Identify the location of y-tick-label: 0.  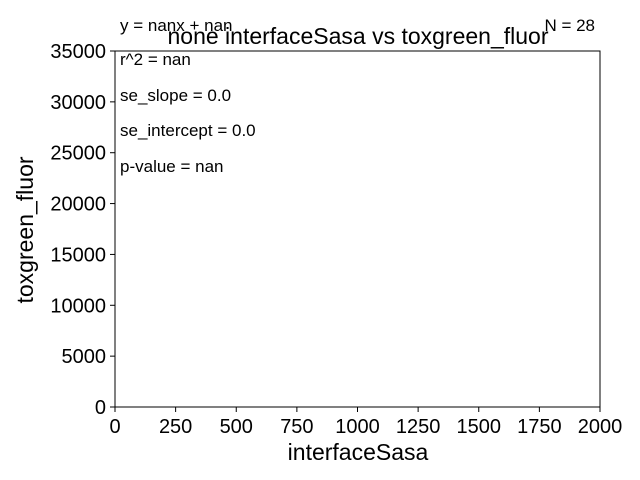
(100, 408).